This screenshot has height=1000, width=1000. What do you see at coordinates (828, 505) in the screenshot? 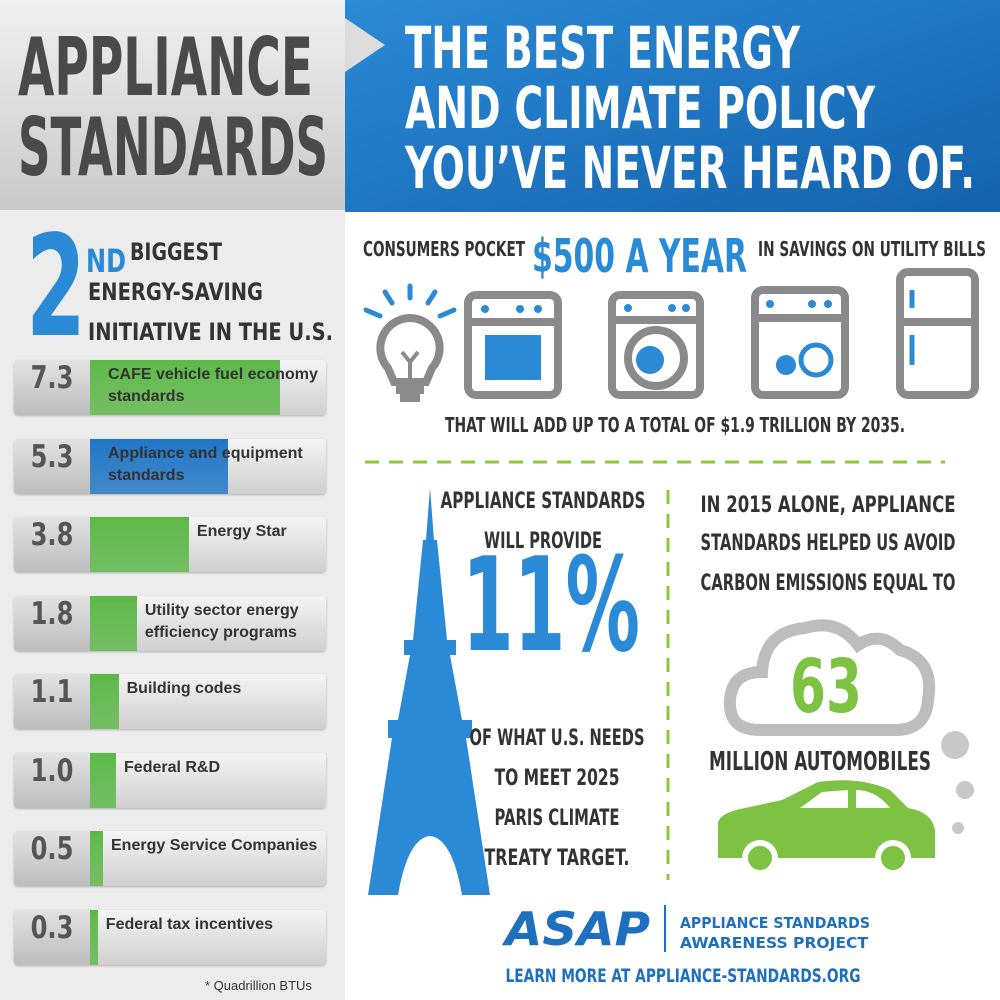
I see `carbon-text: IN 2015 ALONE, APPLIANCE` at bounding box center [828, 505].